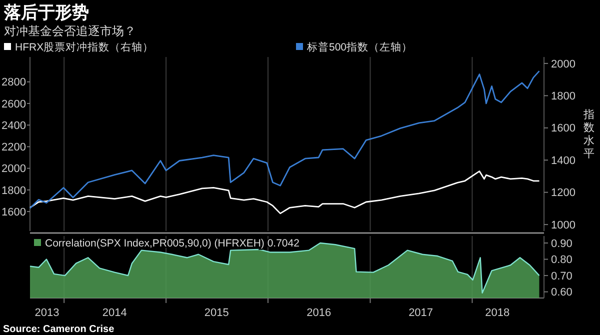 The width and height of the screenshot is (600, 335). I want to click on y-tick-label: 2200, so click(14, 148).